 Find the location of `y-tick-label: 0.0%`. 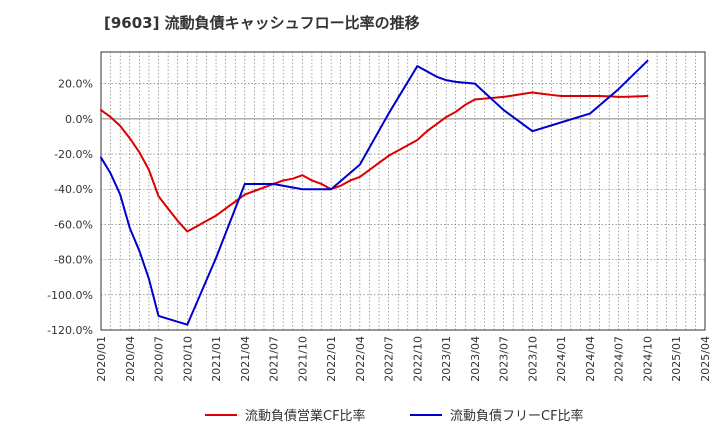

y-tick-label: 0.0% is located at coordinates (79, 119).